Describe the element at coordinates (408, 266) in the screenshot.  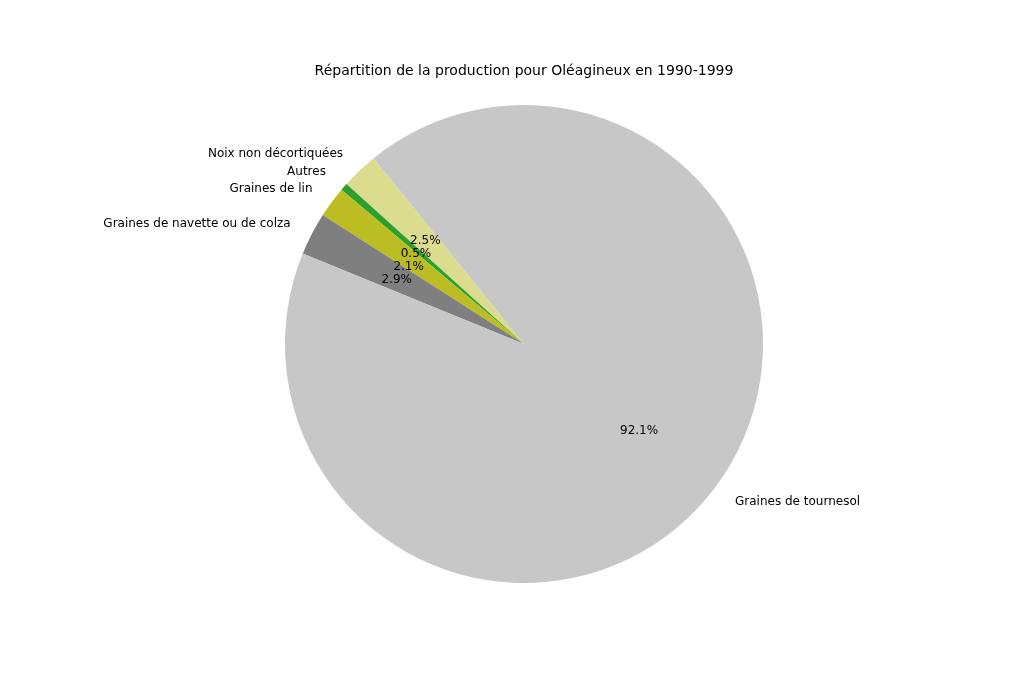
I see `data-label: 2.1%` at that location.